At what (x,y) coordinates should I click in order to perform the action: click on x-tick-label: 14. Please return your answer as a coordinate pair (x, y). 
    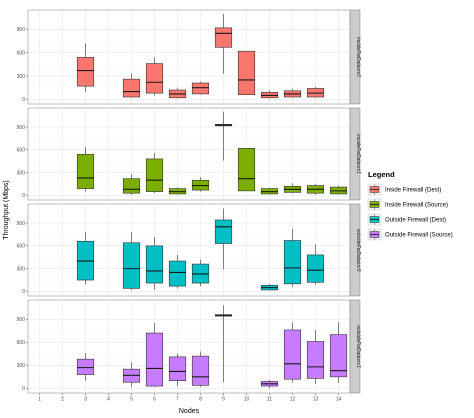
    Looking at the image, I should click on (339, 400).